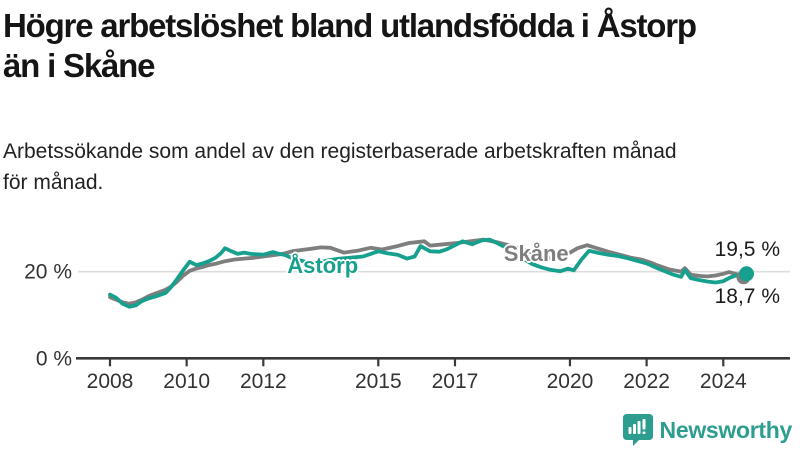  I want to click on series-line-skane, so click(428, 271).